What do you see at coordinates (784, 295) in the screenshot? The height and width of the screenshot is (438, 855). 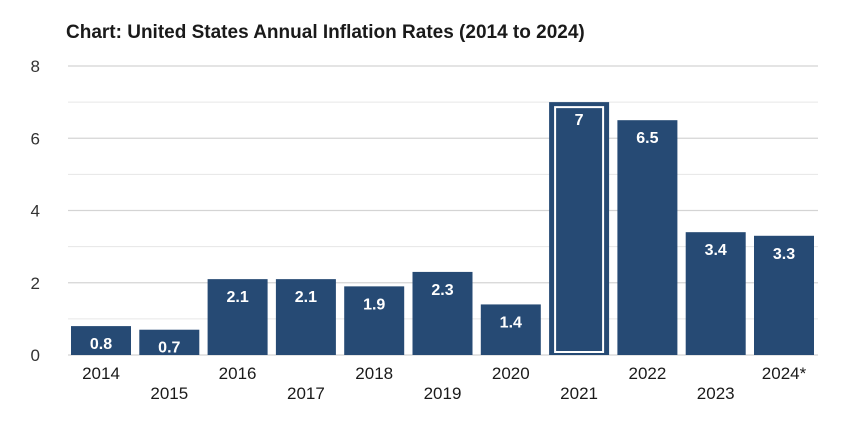 I see `bar-2024*` at bounding box center [784, 295].